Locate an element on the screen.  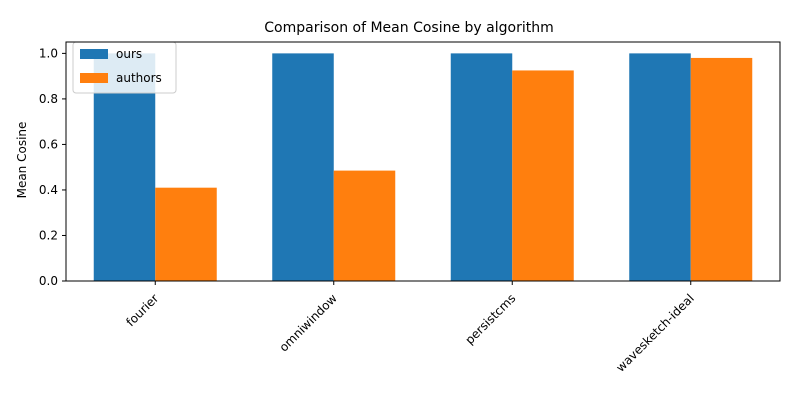
bar-authors-fourier is located at coordinates (186, 234).